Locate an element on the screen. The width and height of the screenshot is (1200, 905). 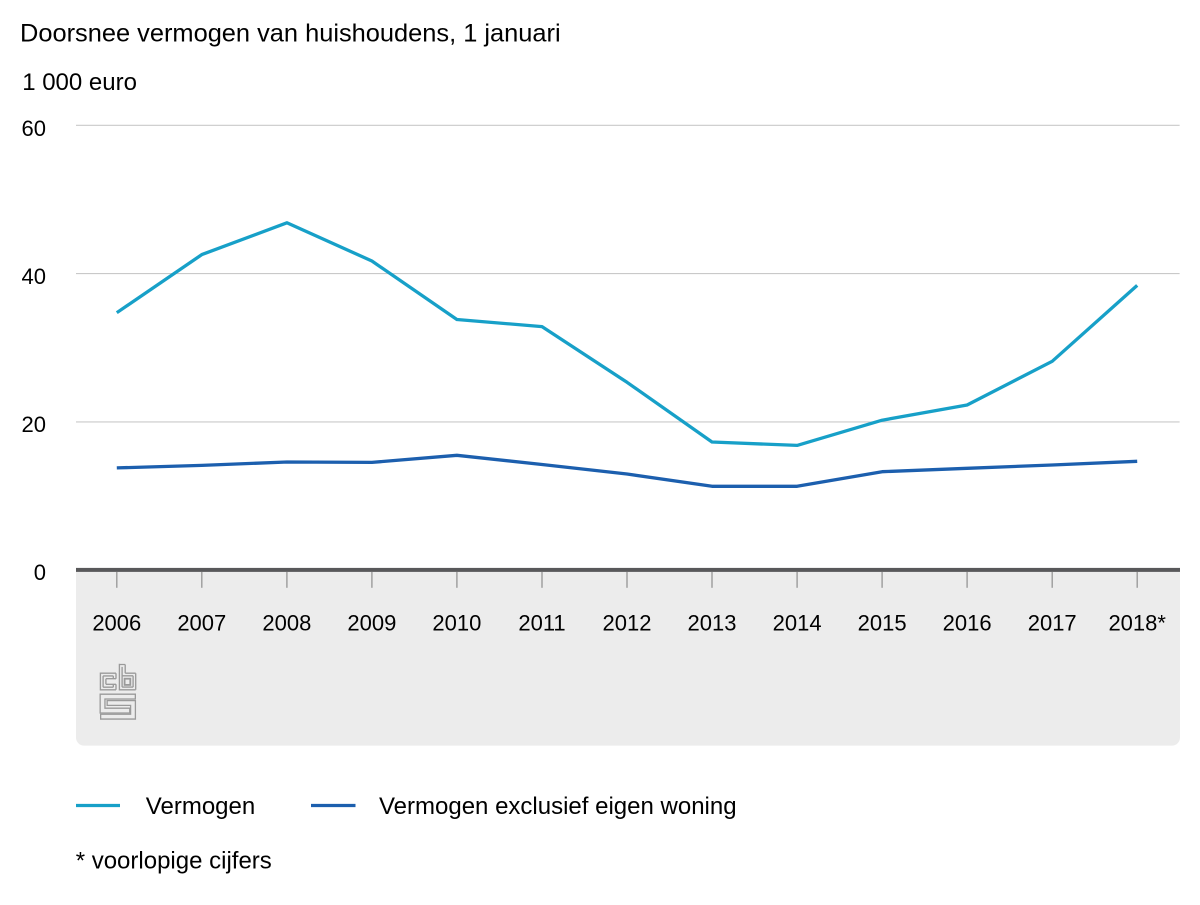
svg-text:Vermogen exclusief eigen wonin: Vermogen exclusief eigen woning is located at coordinates (558, 806).